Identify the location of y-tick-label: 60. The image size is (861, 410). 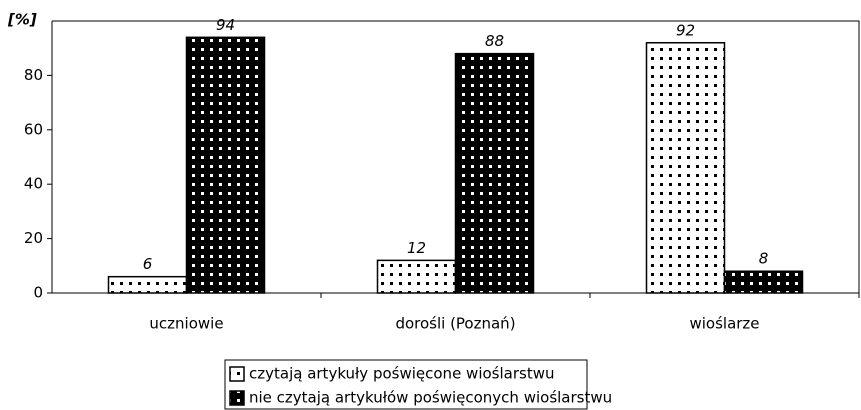
(33, 129).